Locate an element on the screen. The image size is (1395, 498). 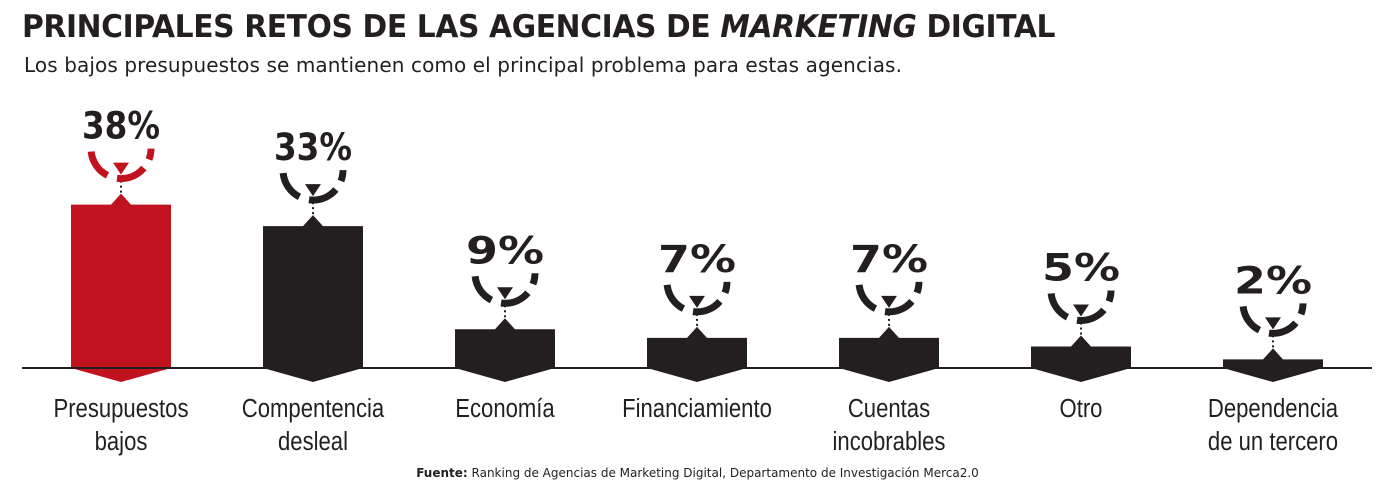
category-label: desleal is located at coordinates (313, 441).